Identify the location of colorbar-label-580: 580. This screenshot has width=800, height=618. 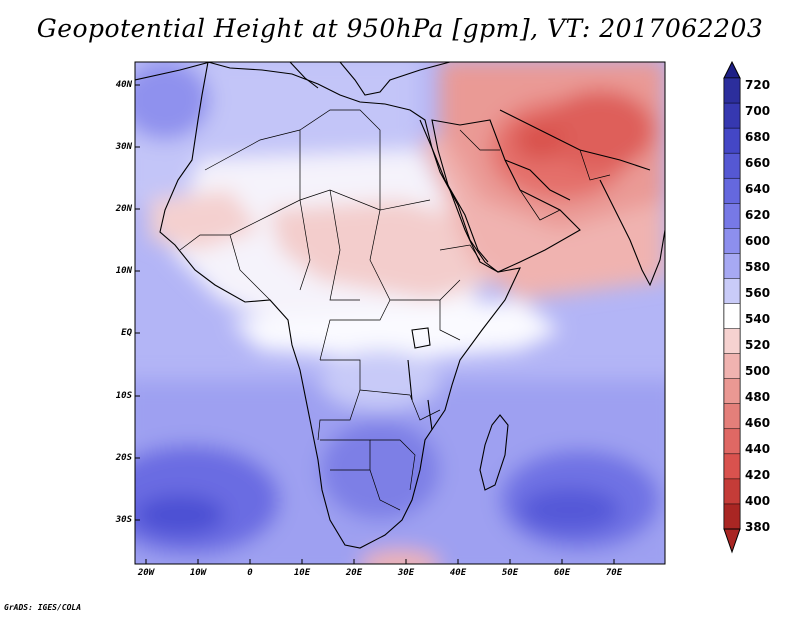
(758, 267).